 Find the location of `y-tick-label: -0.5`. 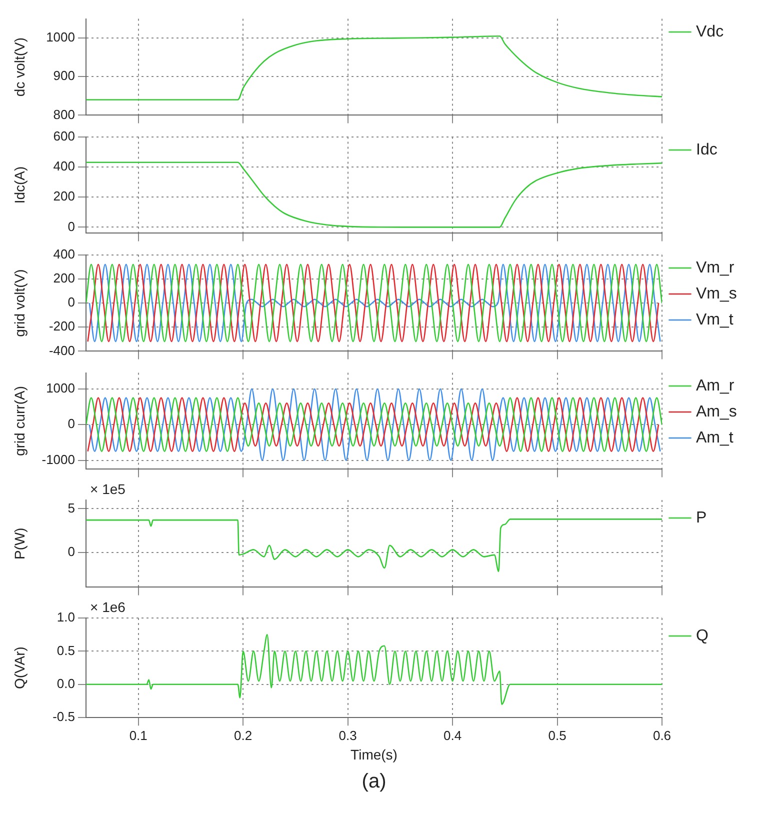

y-tick-label: -0.5 is located at coordinates (63, 716).